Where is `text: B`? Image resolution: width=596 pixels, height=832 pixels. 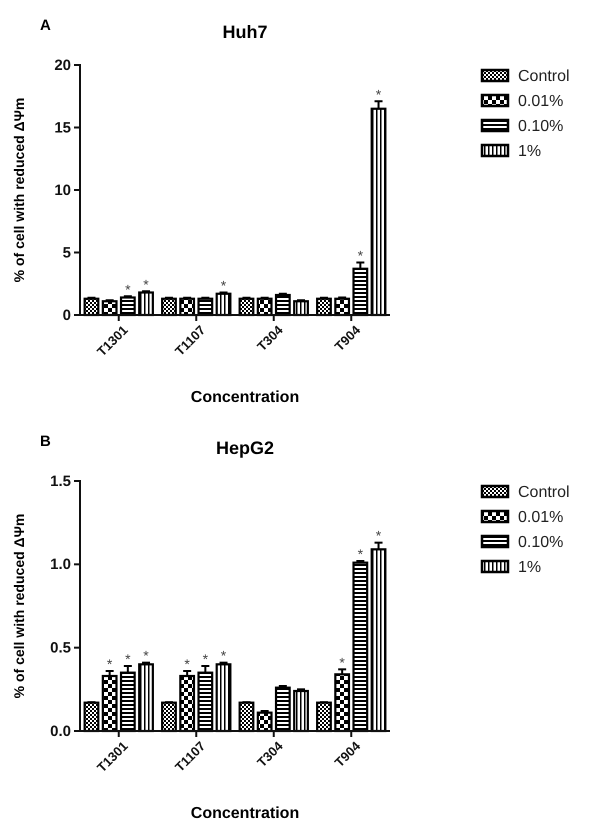
text: B is located at coordinates (45, 441).